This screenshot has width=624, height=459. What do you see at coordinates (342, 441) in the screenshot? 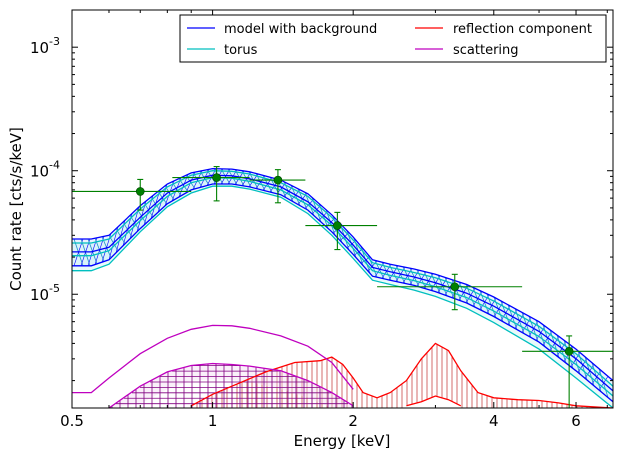
I see `x-axis-label: Energy [keV]` at bounding box center [342, 441].